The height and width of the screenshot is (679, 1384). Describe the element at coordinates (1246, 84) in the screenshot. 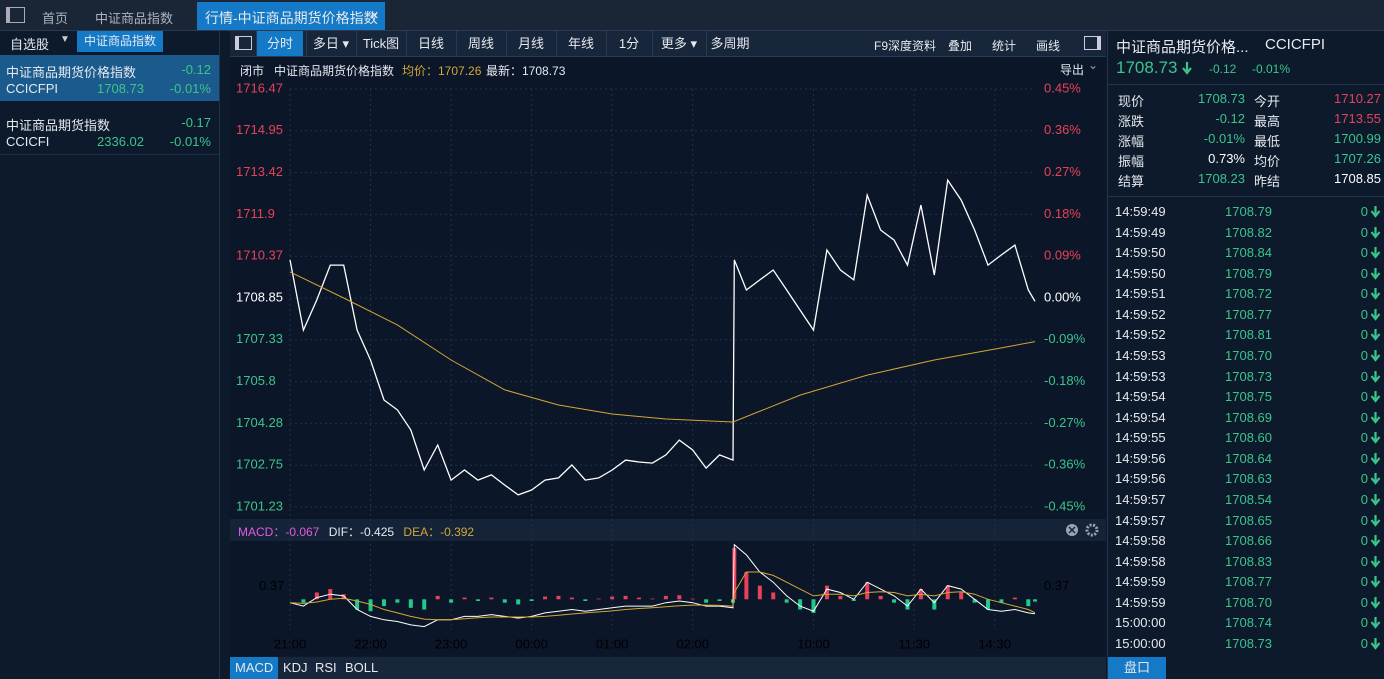

I see `divider` at that location.